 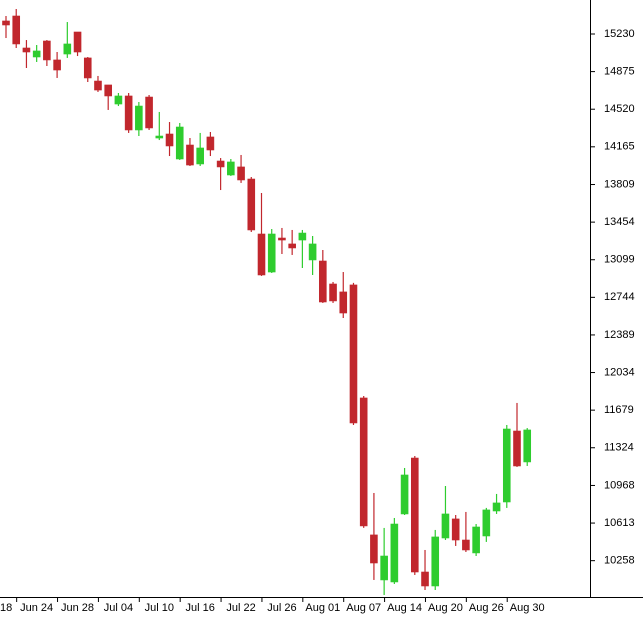 I want to click on y-tick-label: 14875, so click(x=619, y=72).